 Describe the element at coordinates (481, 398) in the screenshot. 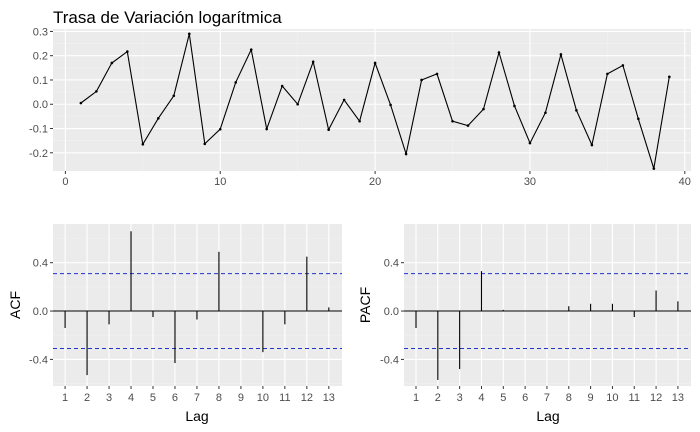

I see `pacf-x-tick-label: 4` at that location.